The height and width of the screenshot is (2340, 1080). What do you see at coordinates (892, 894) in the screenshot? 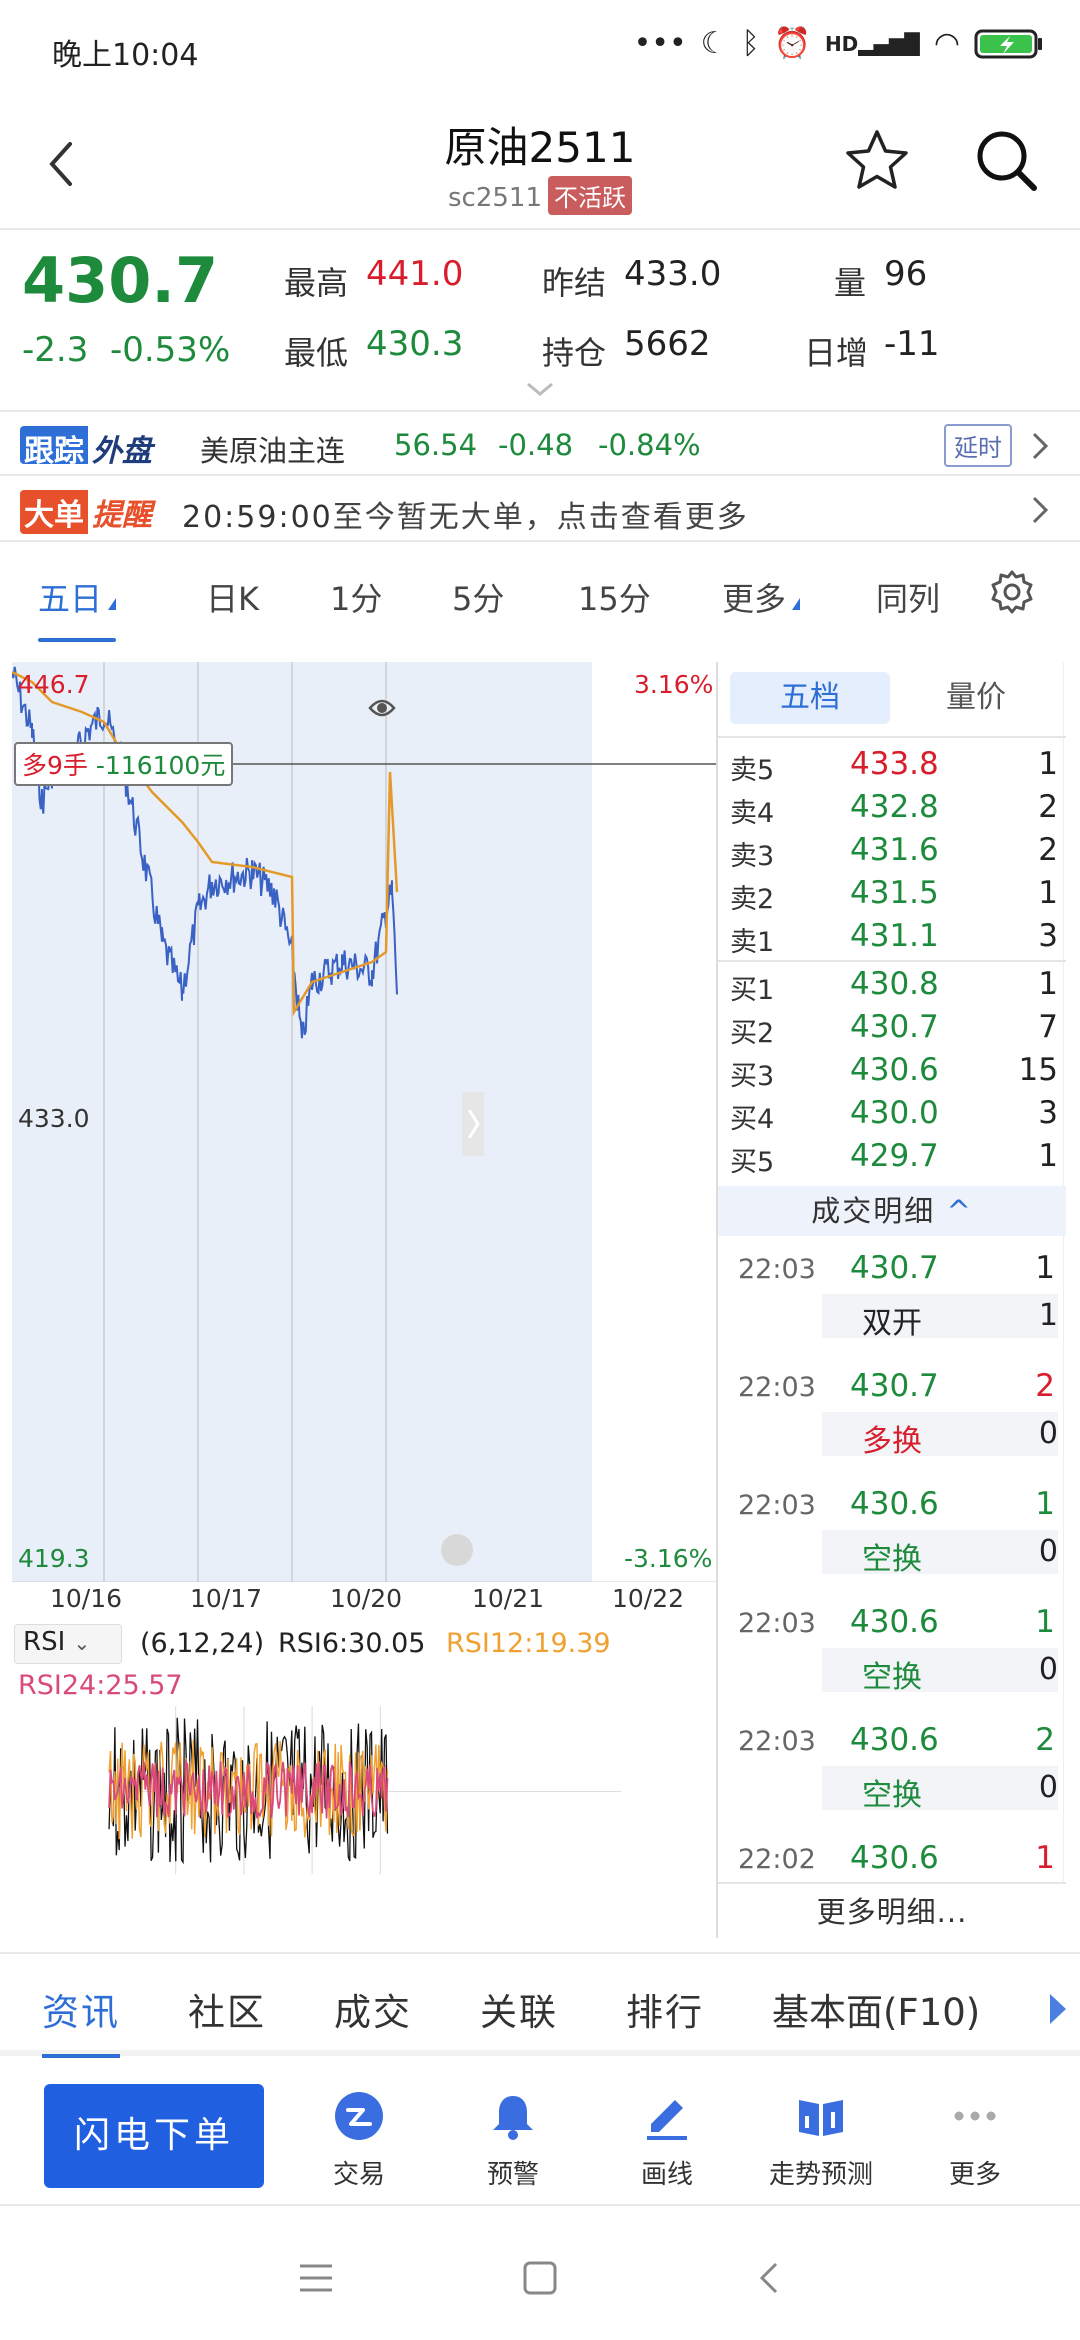
I see `ask-row: 卖2 431.5 1` at bounding box center [892, 894].